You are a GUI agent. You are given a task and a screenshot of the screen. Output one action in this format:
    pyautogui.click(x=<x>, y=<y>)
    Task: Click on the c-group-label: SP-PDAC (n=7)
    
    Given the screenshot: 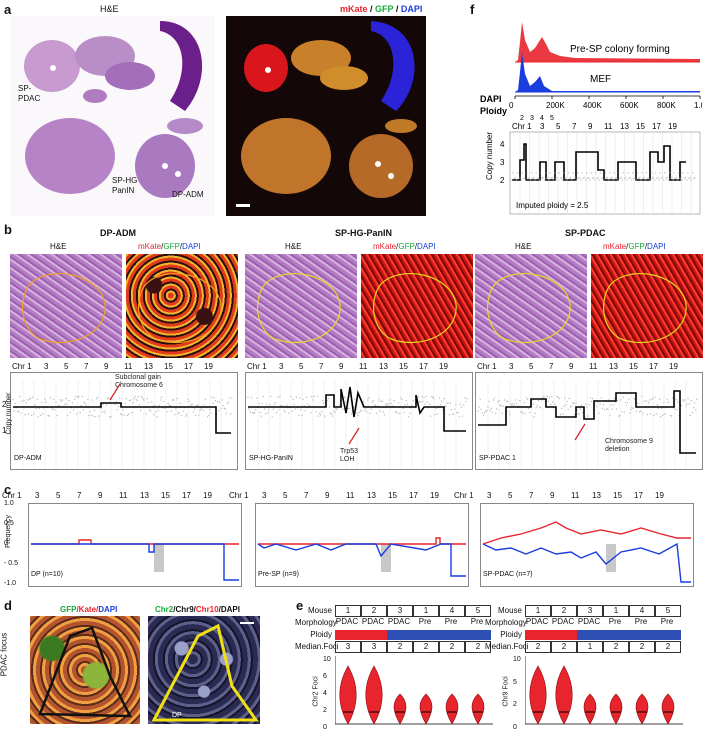 What is the action you would take?
    pyautogui.click(x=508, y=574)
    